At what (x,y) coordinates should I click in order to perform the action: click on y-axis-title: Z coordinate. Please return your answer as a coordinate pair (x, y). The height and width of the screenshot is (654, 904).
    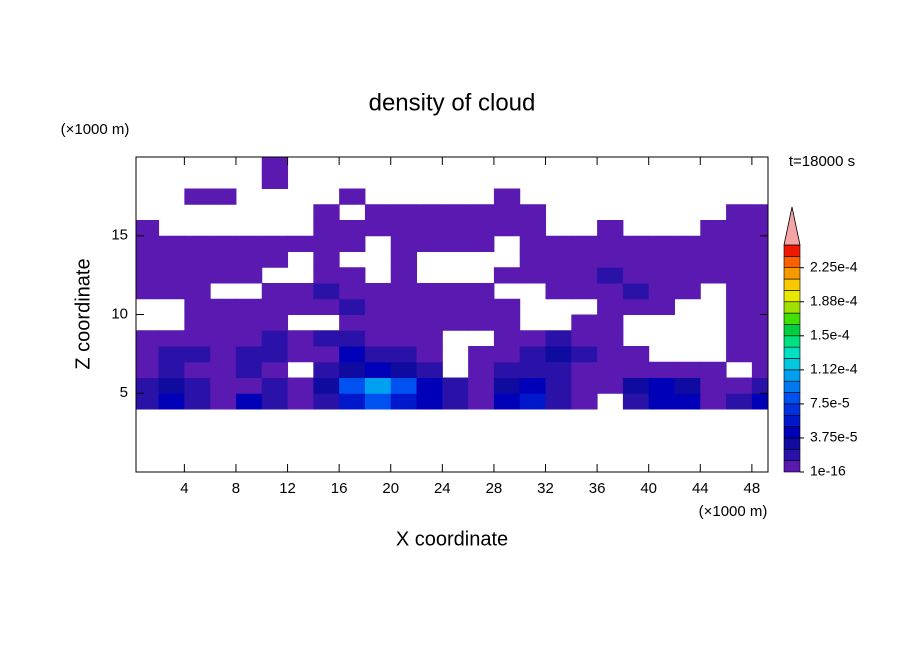
    Looking at the image, I should click on (83, 313).